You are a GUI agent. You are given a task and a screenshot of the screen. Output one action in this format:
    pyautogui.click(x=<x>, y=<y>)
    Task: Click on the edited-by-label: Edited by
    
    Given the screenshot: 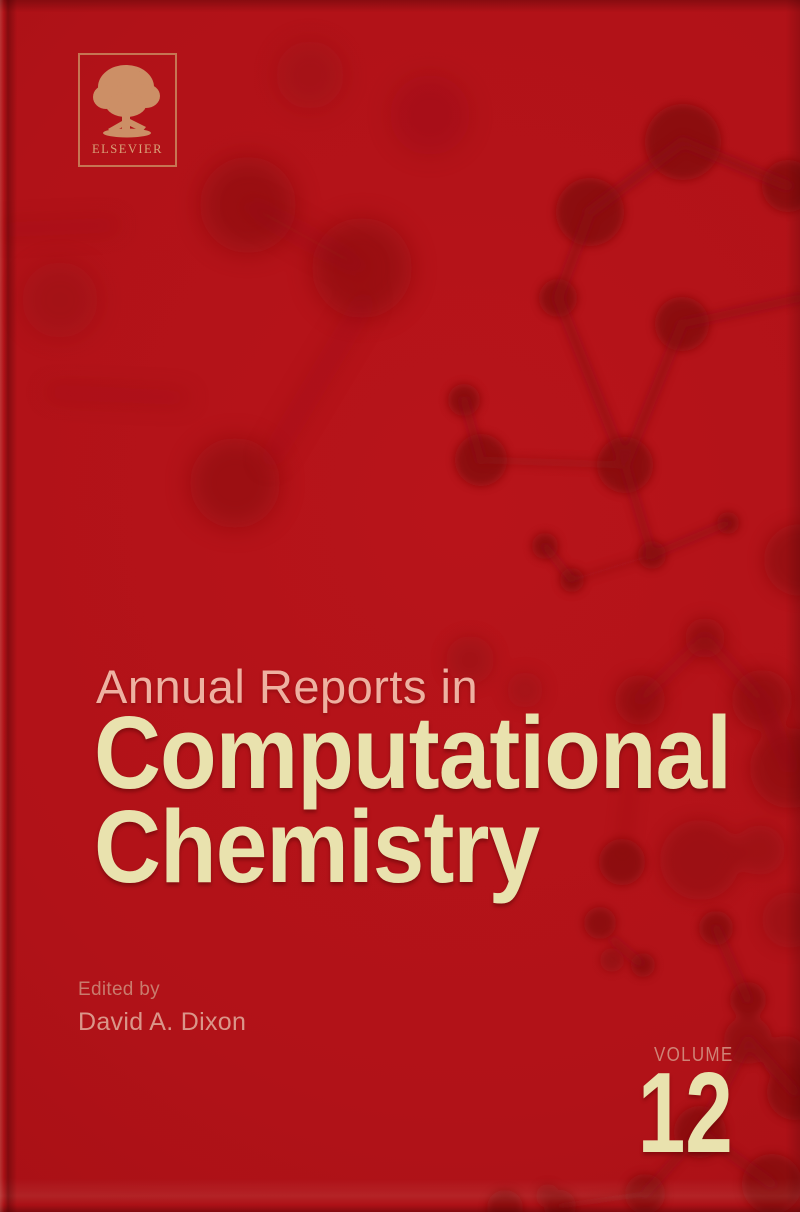 What is the action you would take?
    pyautogui.click(x=119, y=989)
    